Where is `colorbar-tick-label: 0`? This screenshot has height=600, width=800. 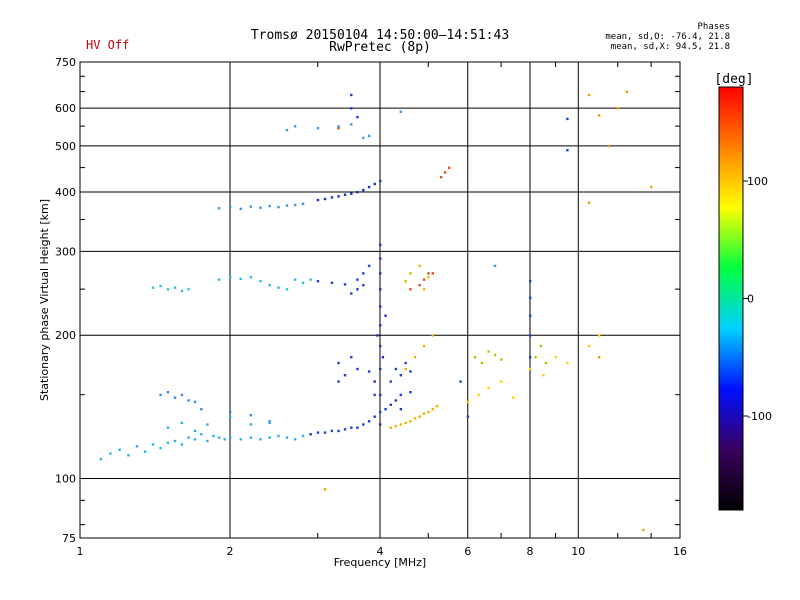
colorbar-tick-label: 0 is located at coordinates (750, 299).